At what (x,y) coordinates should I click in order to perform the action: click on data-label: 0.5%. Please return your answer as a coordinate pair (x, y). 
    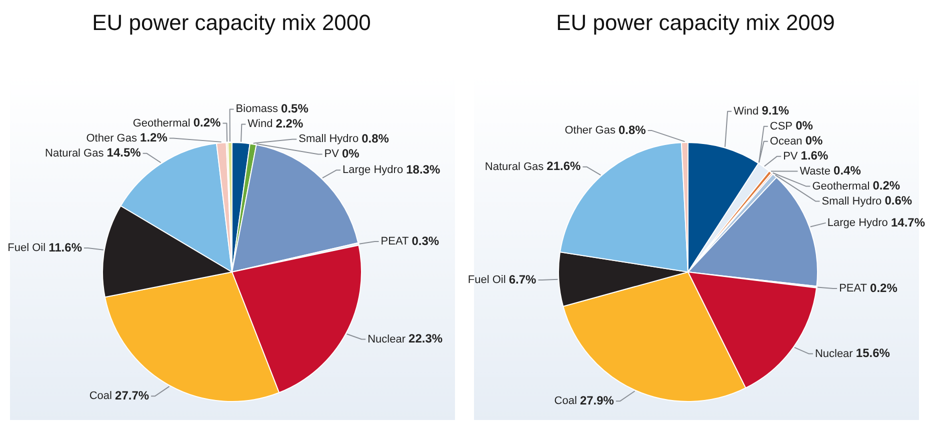
    Looking at the image, I should click on (295, 109).